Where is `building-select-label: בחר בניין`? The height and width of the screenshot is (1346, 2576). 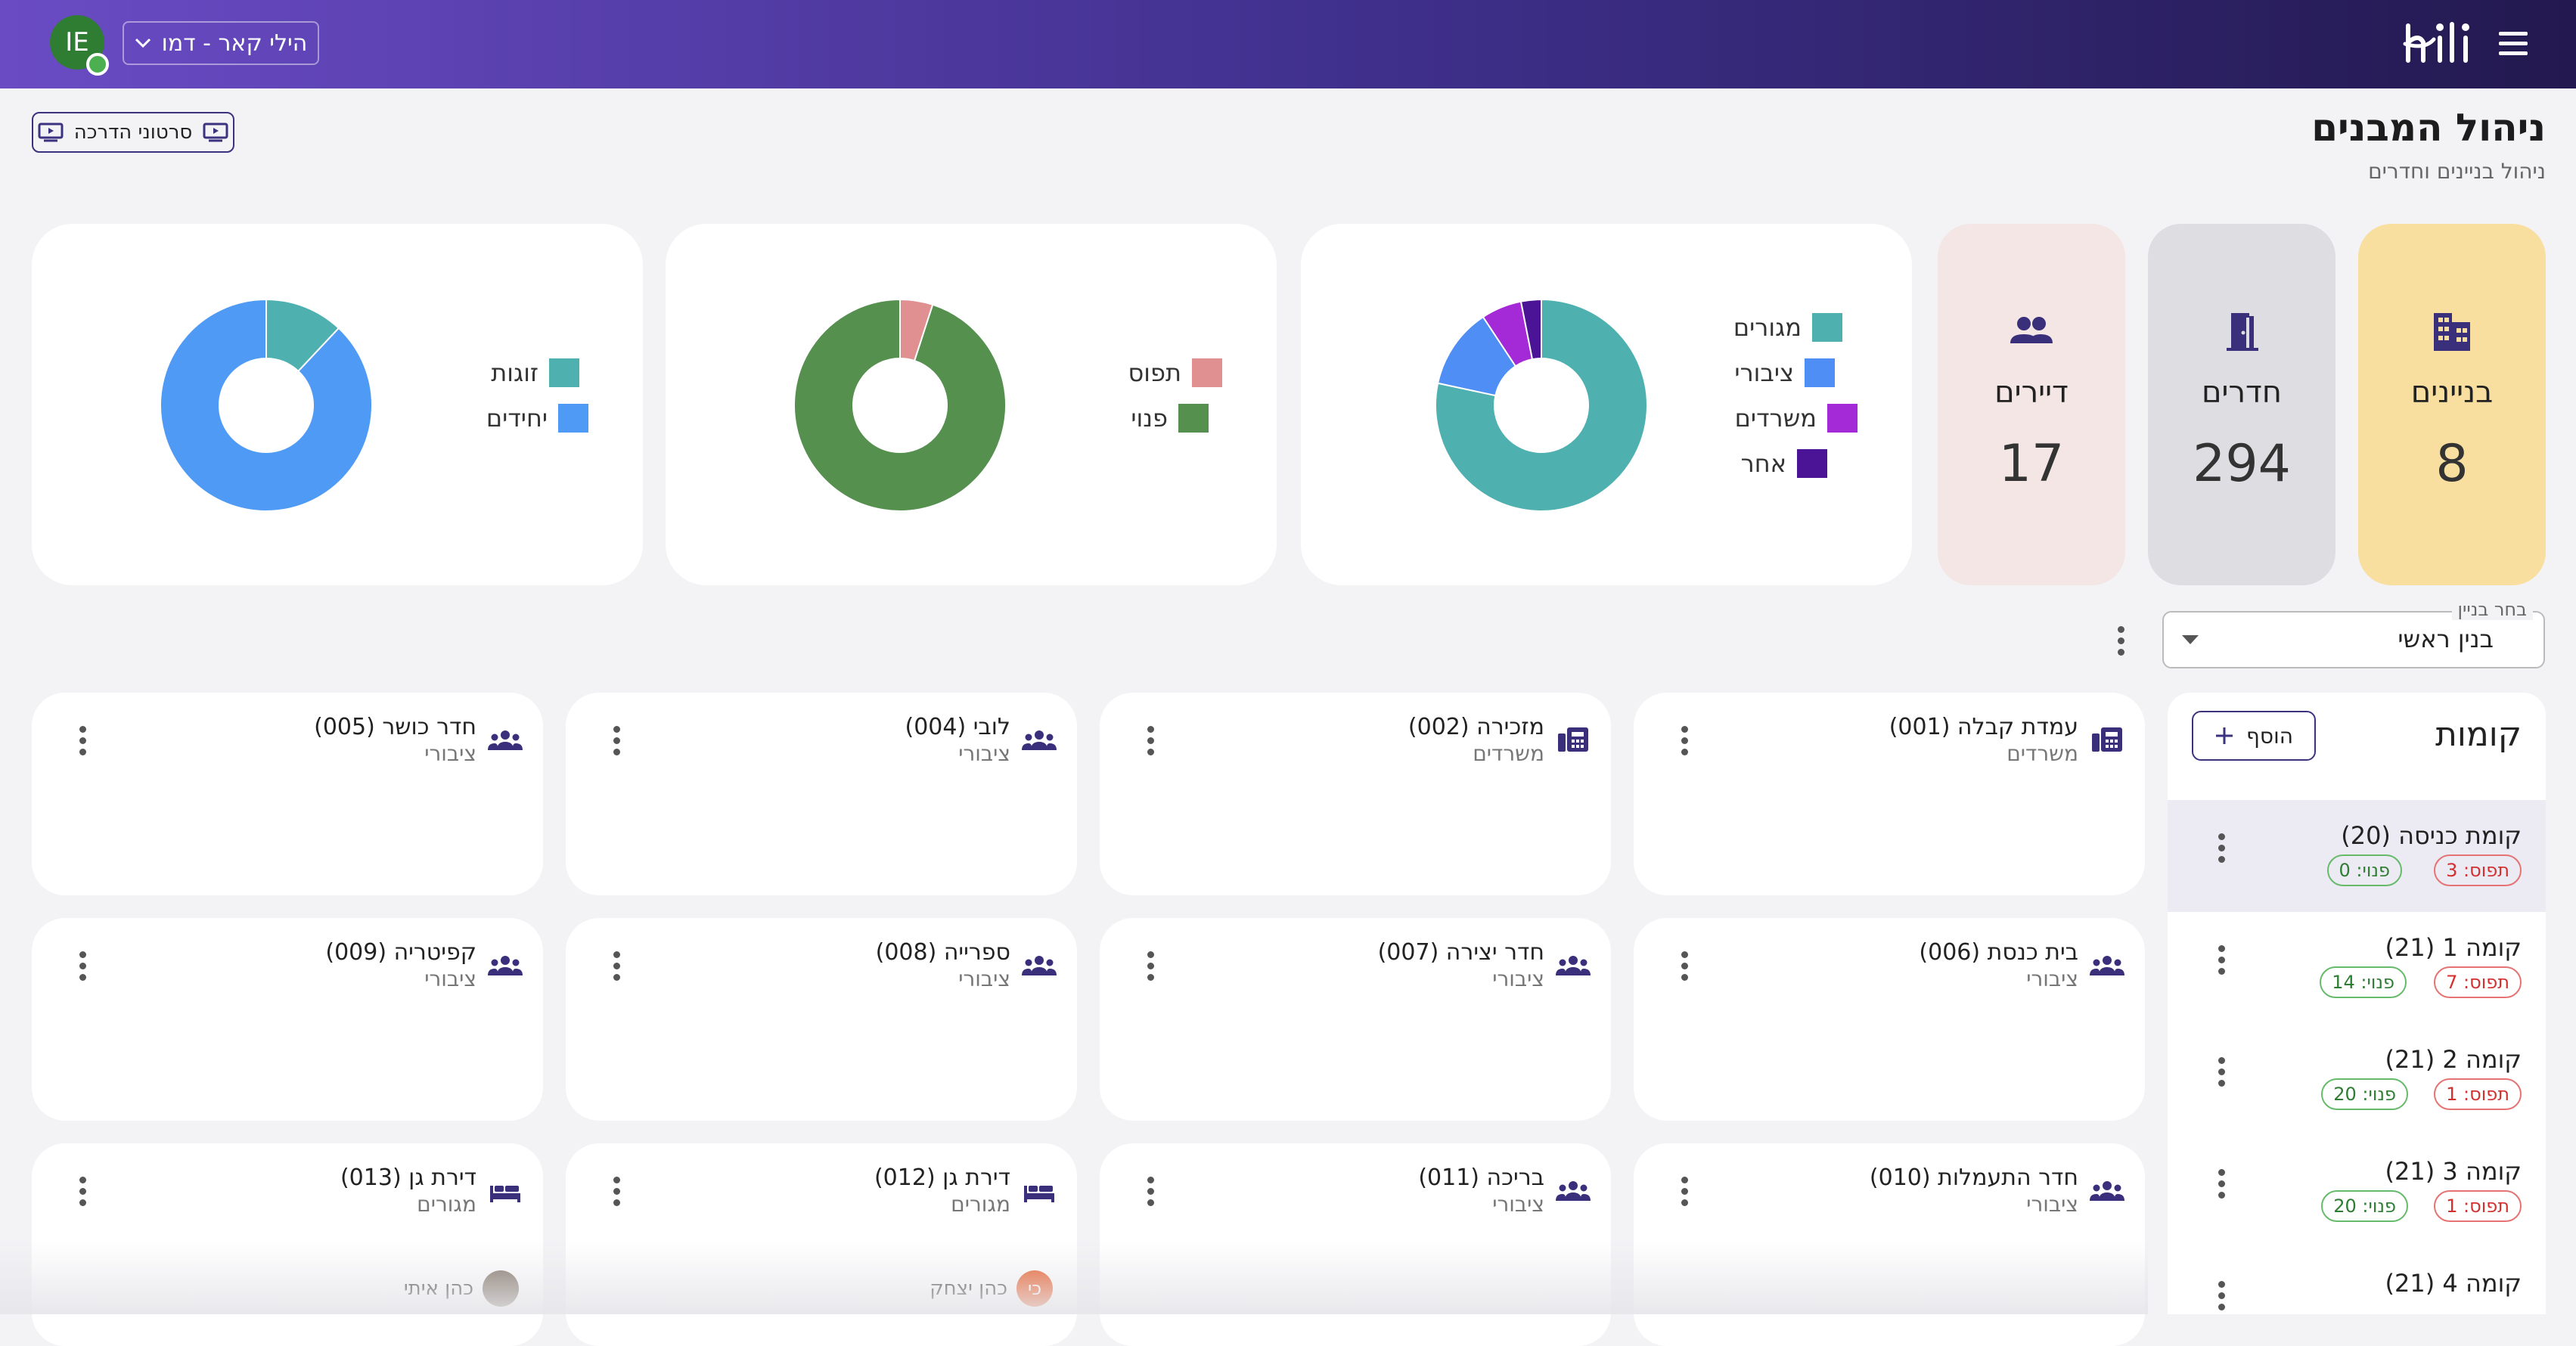 building-select-label: בחר בניין is located at coordinates (2492, 609).